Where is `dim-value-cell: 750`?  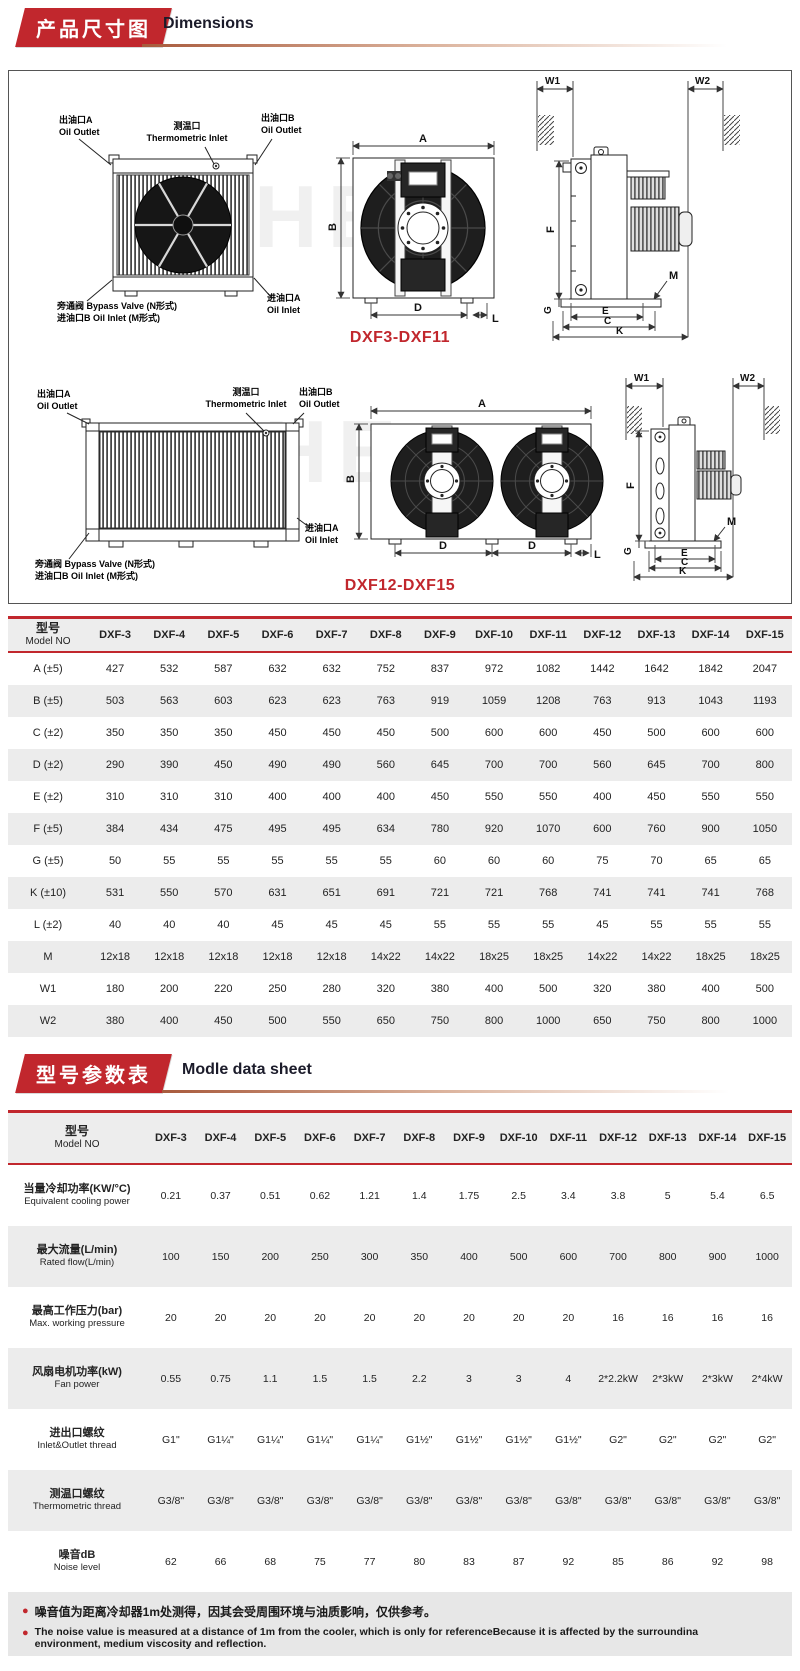 dim-value-cell: 750 is located at coordinates (656, 1021).